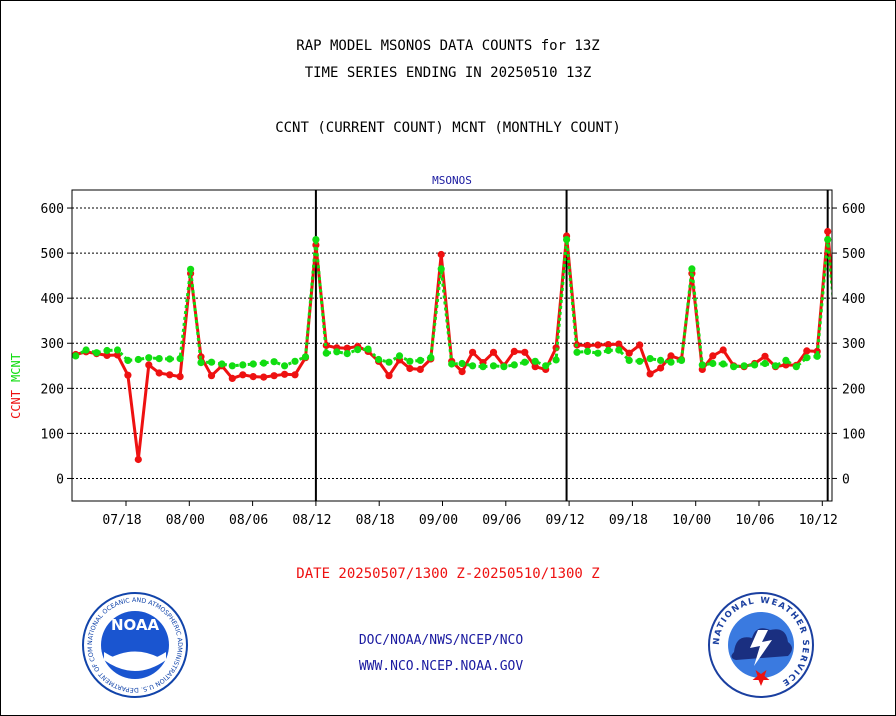  What do you see at coordinates (52, 344) in the screenshot?
I see `y-tick-label-left: 300` at bounding box center [52, 344].